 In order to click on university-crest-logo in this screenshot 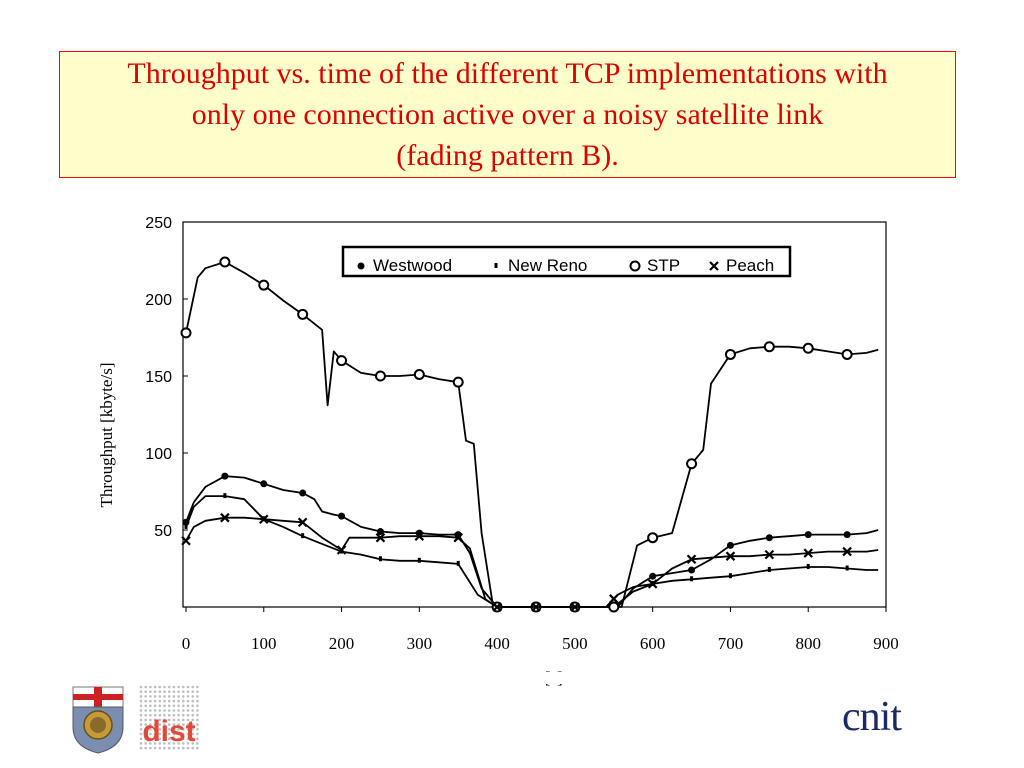, I will do `click(98, 720)`.